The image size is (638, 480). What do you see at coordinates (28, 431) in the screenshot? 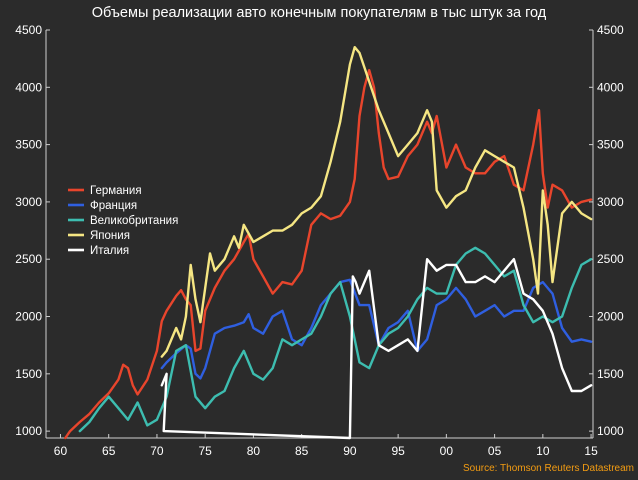
I see `y-tick-label-left: 1000` at bounding box center [28, 431].